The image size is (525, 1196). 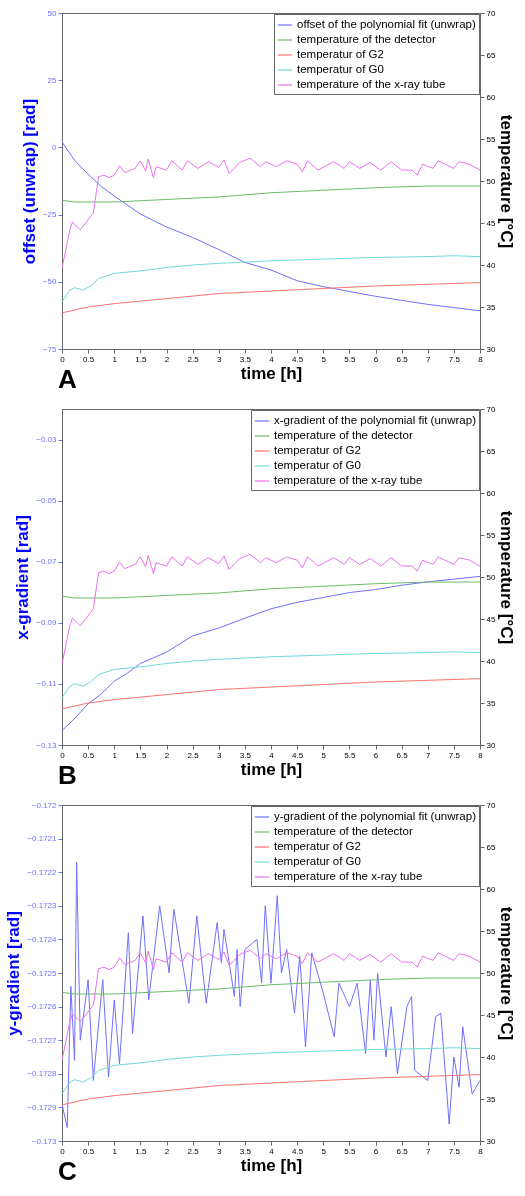 I want to click on y-axis-title: offset (unwrap) [rad], so click(x=29, y=181).